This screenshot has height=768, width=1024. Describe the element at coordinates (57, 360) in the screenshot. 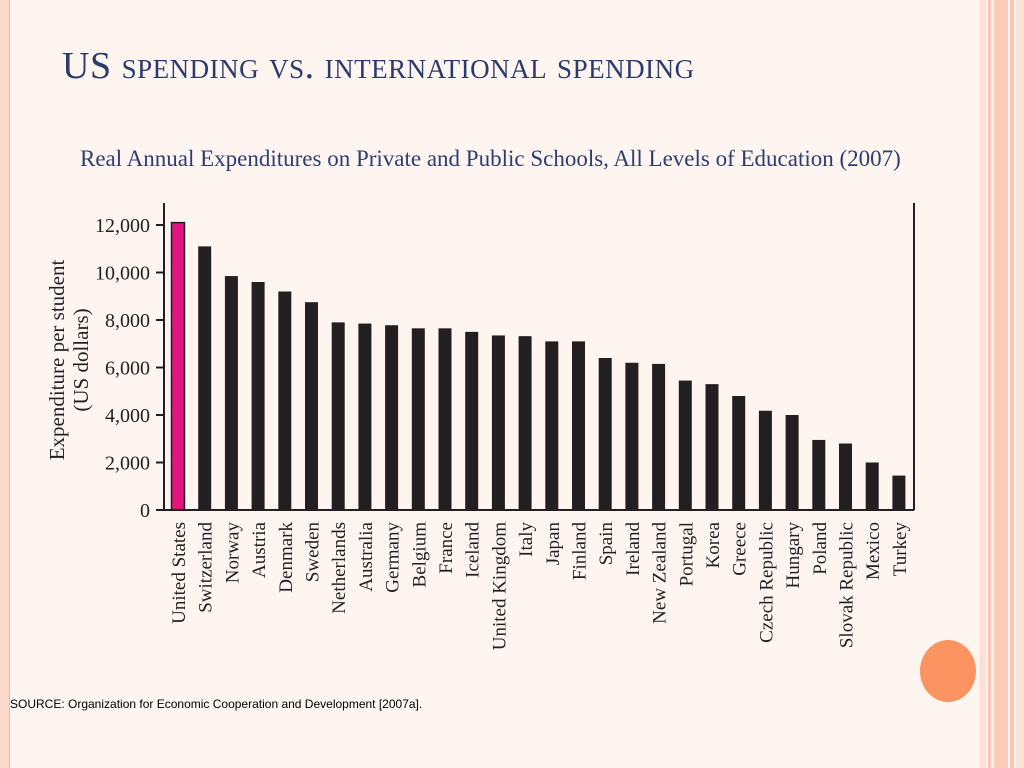

I see `y-axis-title-line: Expenditure per student` at that location.